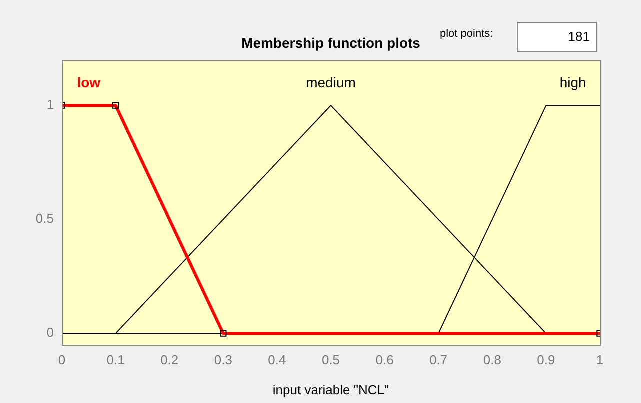 The width and height of the screenshot is (641, 403). I want to click on x-tick-label: 0.9, so click(546, 360).